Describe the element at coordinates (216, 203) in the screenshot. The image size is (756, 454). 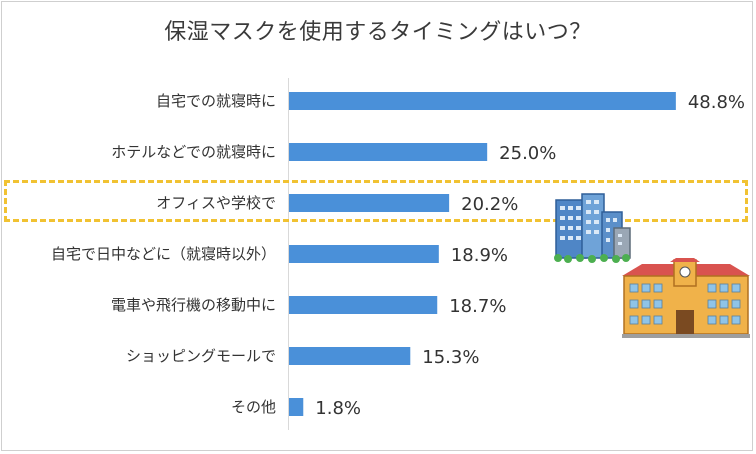
I see `category-label: オフィスや学校で` at that location.